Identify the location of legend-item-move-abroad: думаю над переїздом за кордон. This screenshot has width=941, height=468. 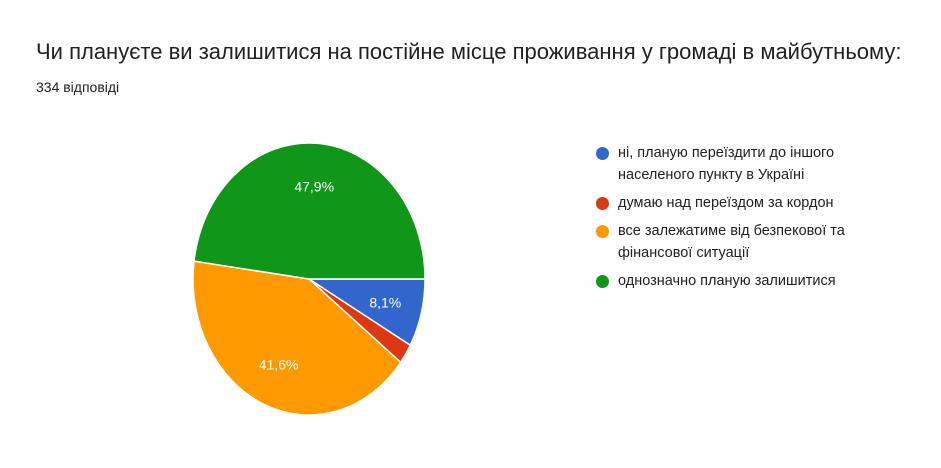
(746, 203).